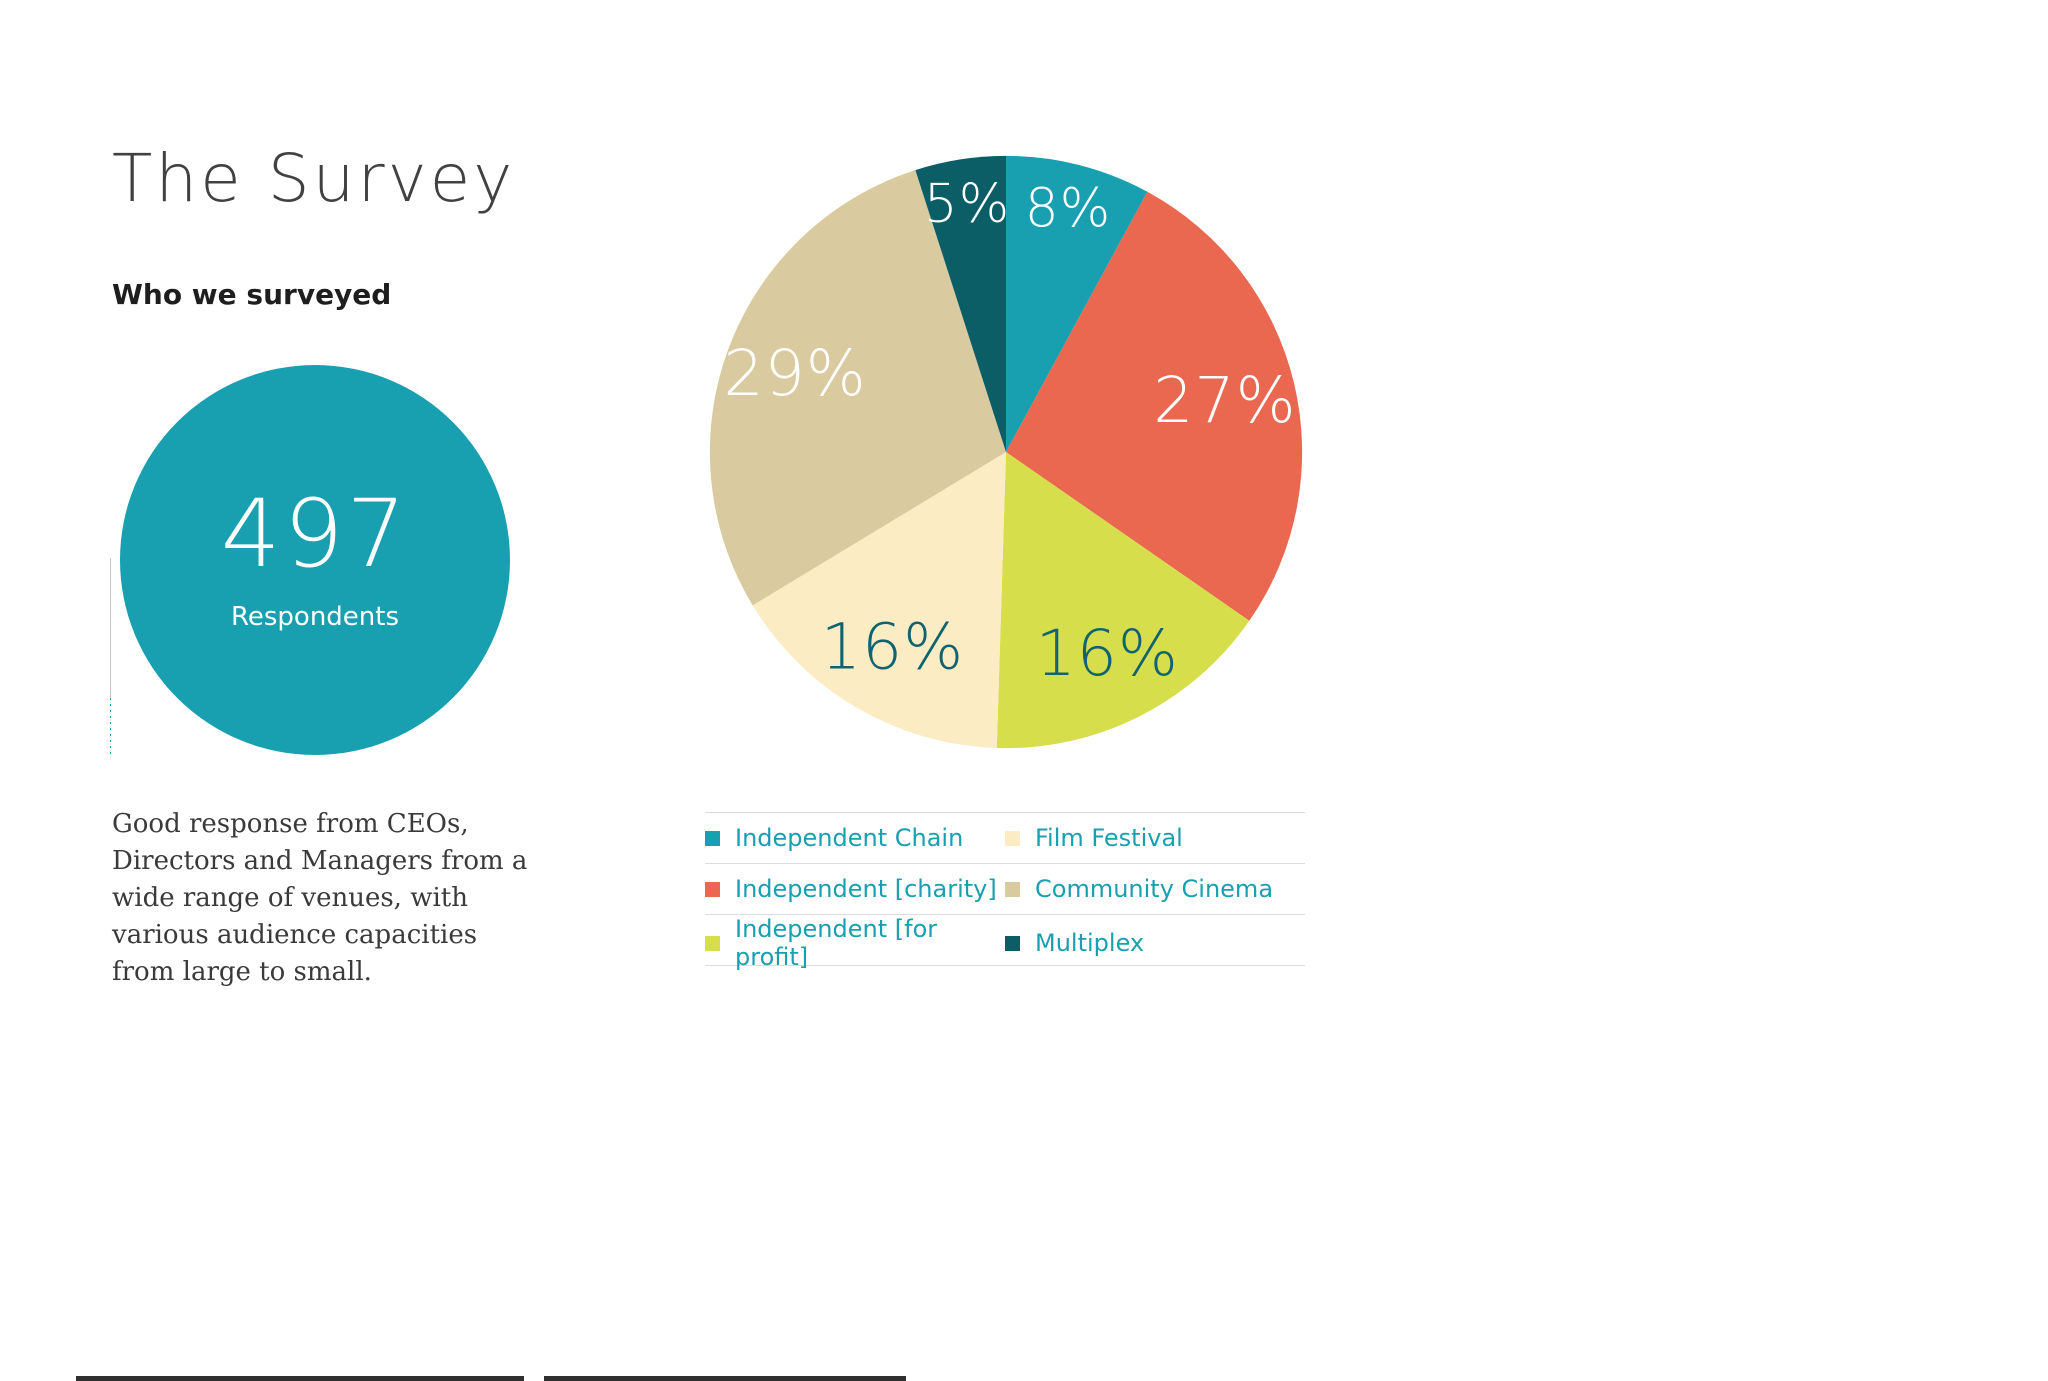 This screenshot has height=1381, width=2048. Describe the element at coordinates (712, 838) in the screenshot. I see `legend-swatch-independent-chain` at that location.